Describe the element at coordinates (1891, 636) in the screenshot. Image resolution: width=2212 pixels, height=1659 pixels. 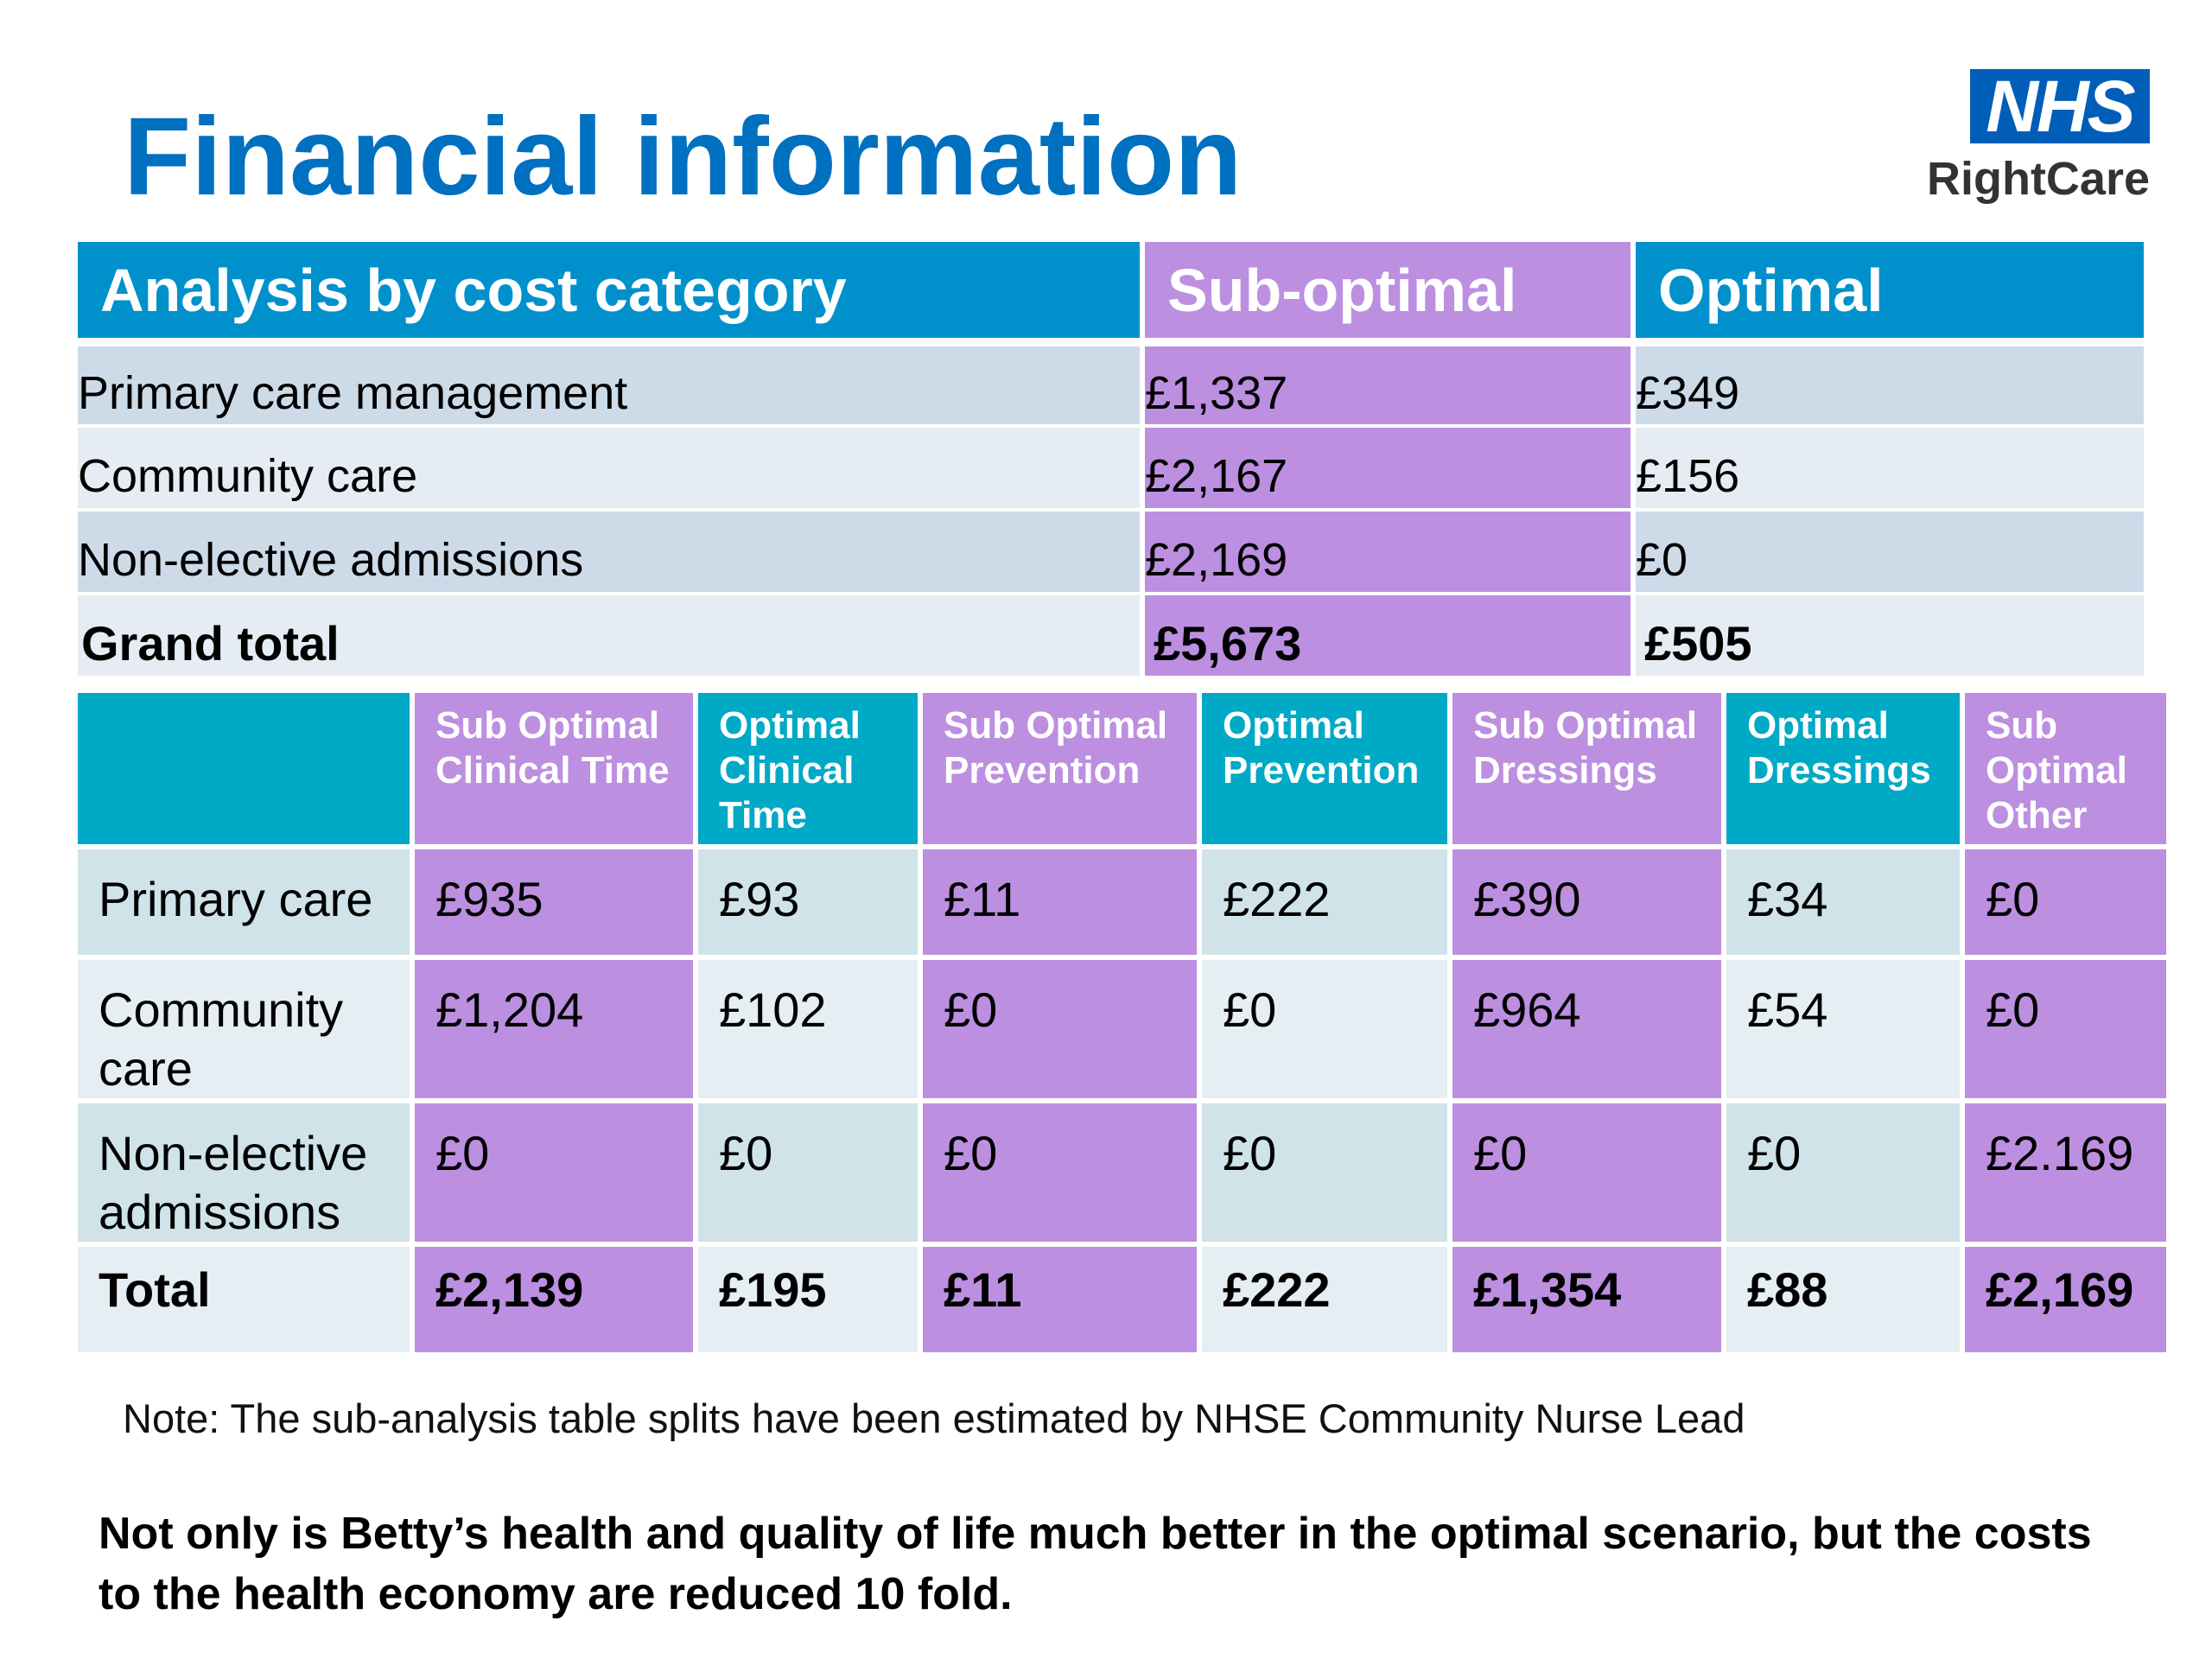
I see `grand-total-optimal: £505` at that location.